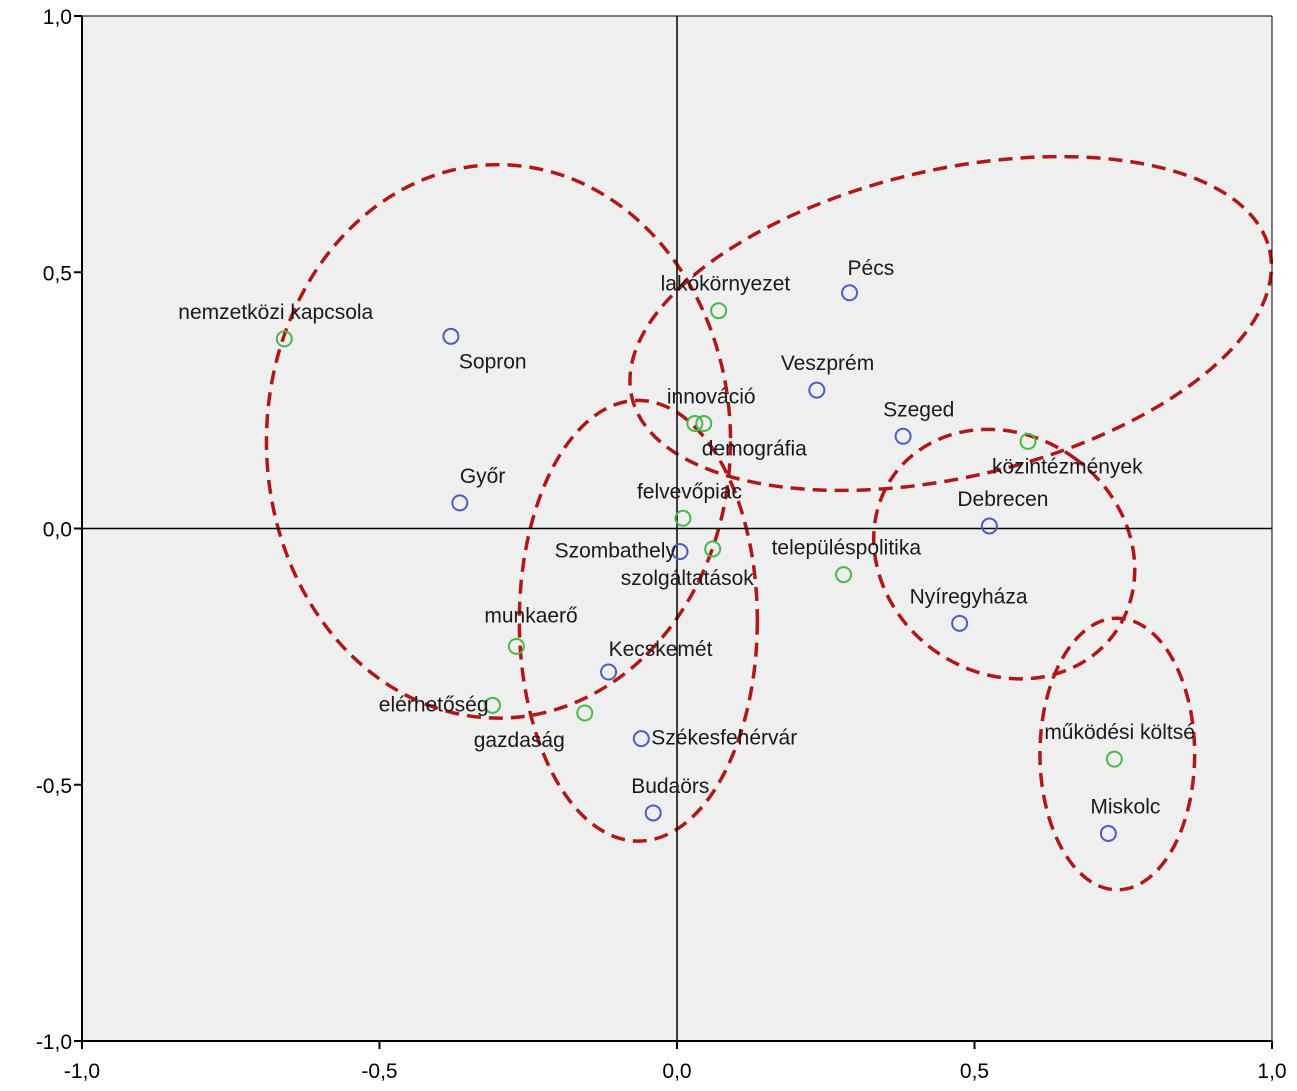  Describe the element at coordinates (653, 813) in the screenshot. I see `data-point-buda-rs` at that location.